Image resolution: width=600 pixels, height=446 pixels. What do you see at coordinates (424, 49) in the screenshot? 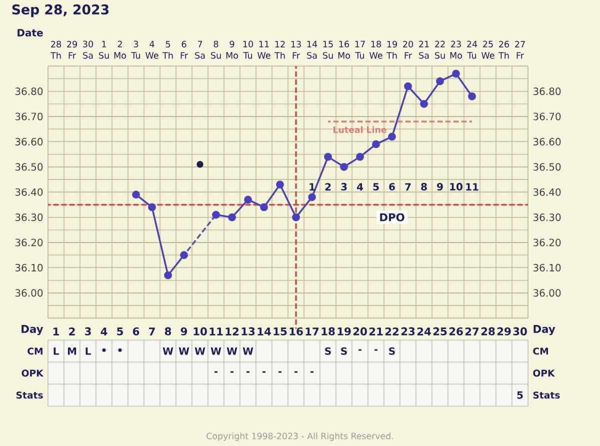
I see `x-tick-label: 21 Sa` at bounding box center [424, 49].